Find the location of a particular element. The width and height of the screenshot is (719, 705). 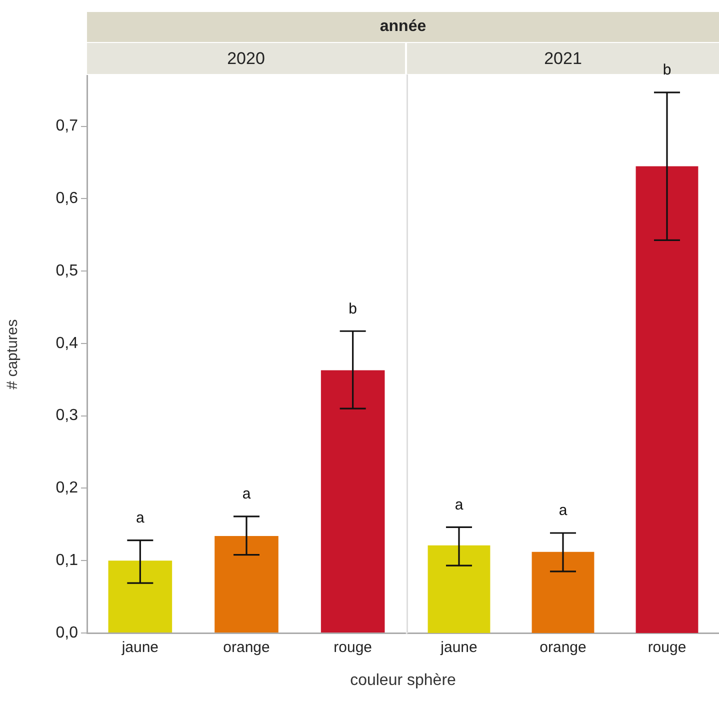

chart-title: 2020 is located at coordinates (246, 58).